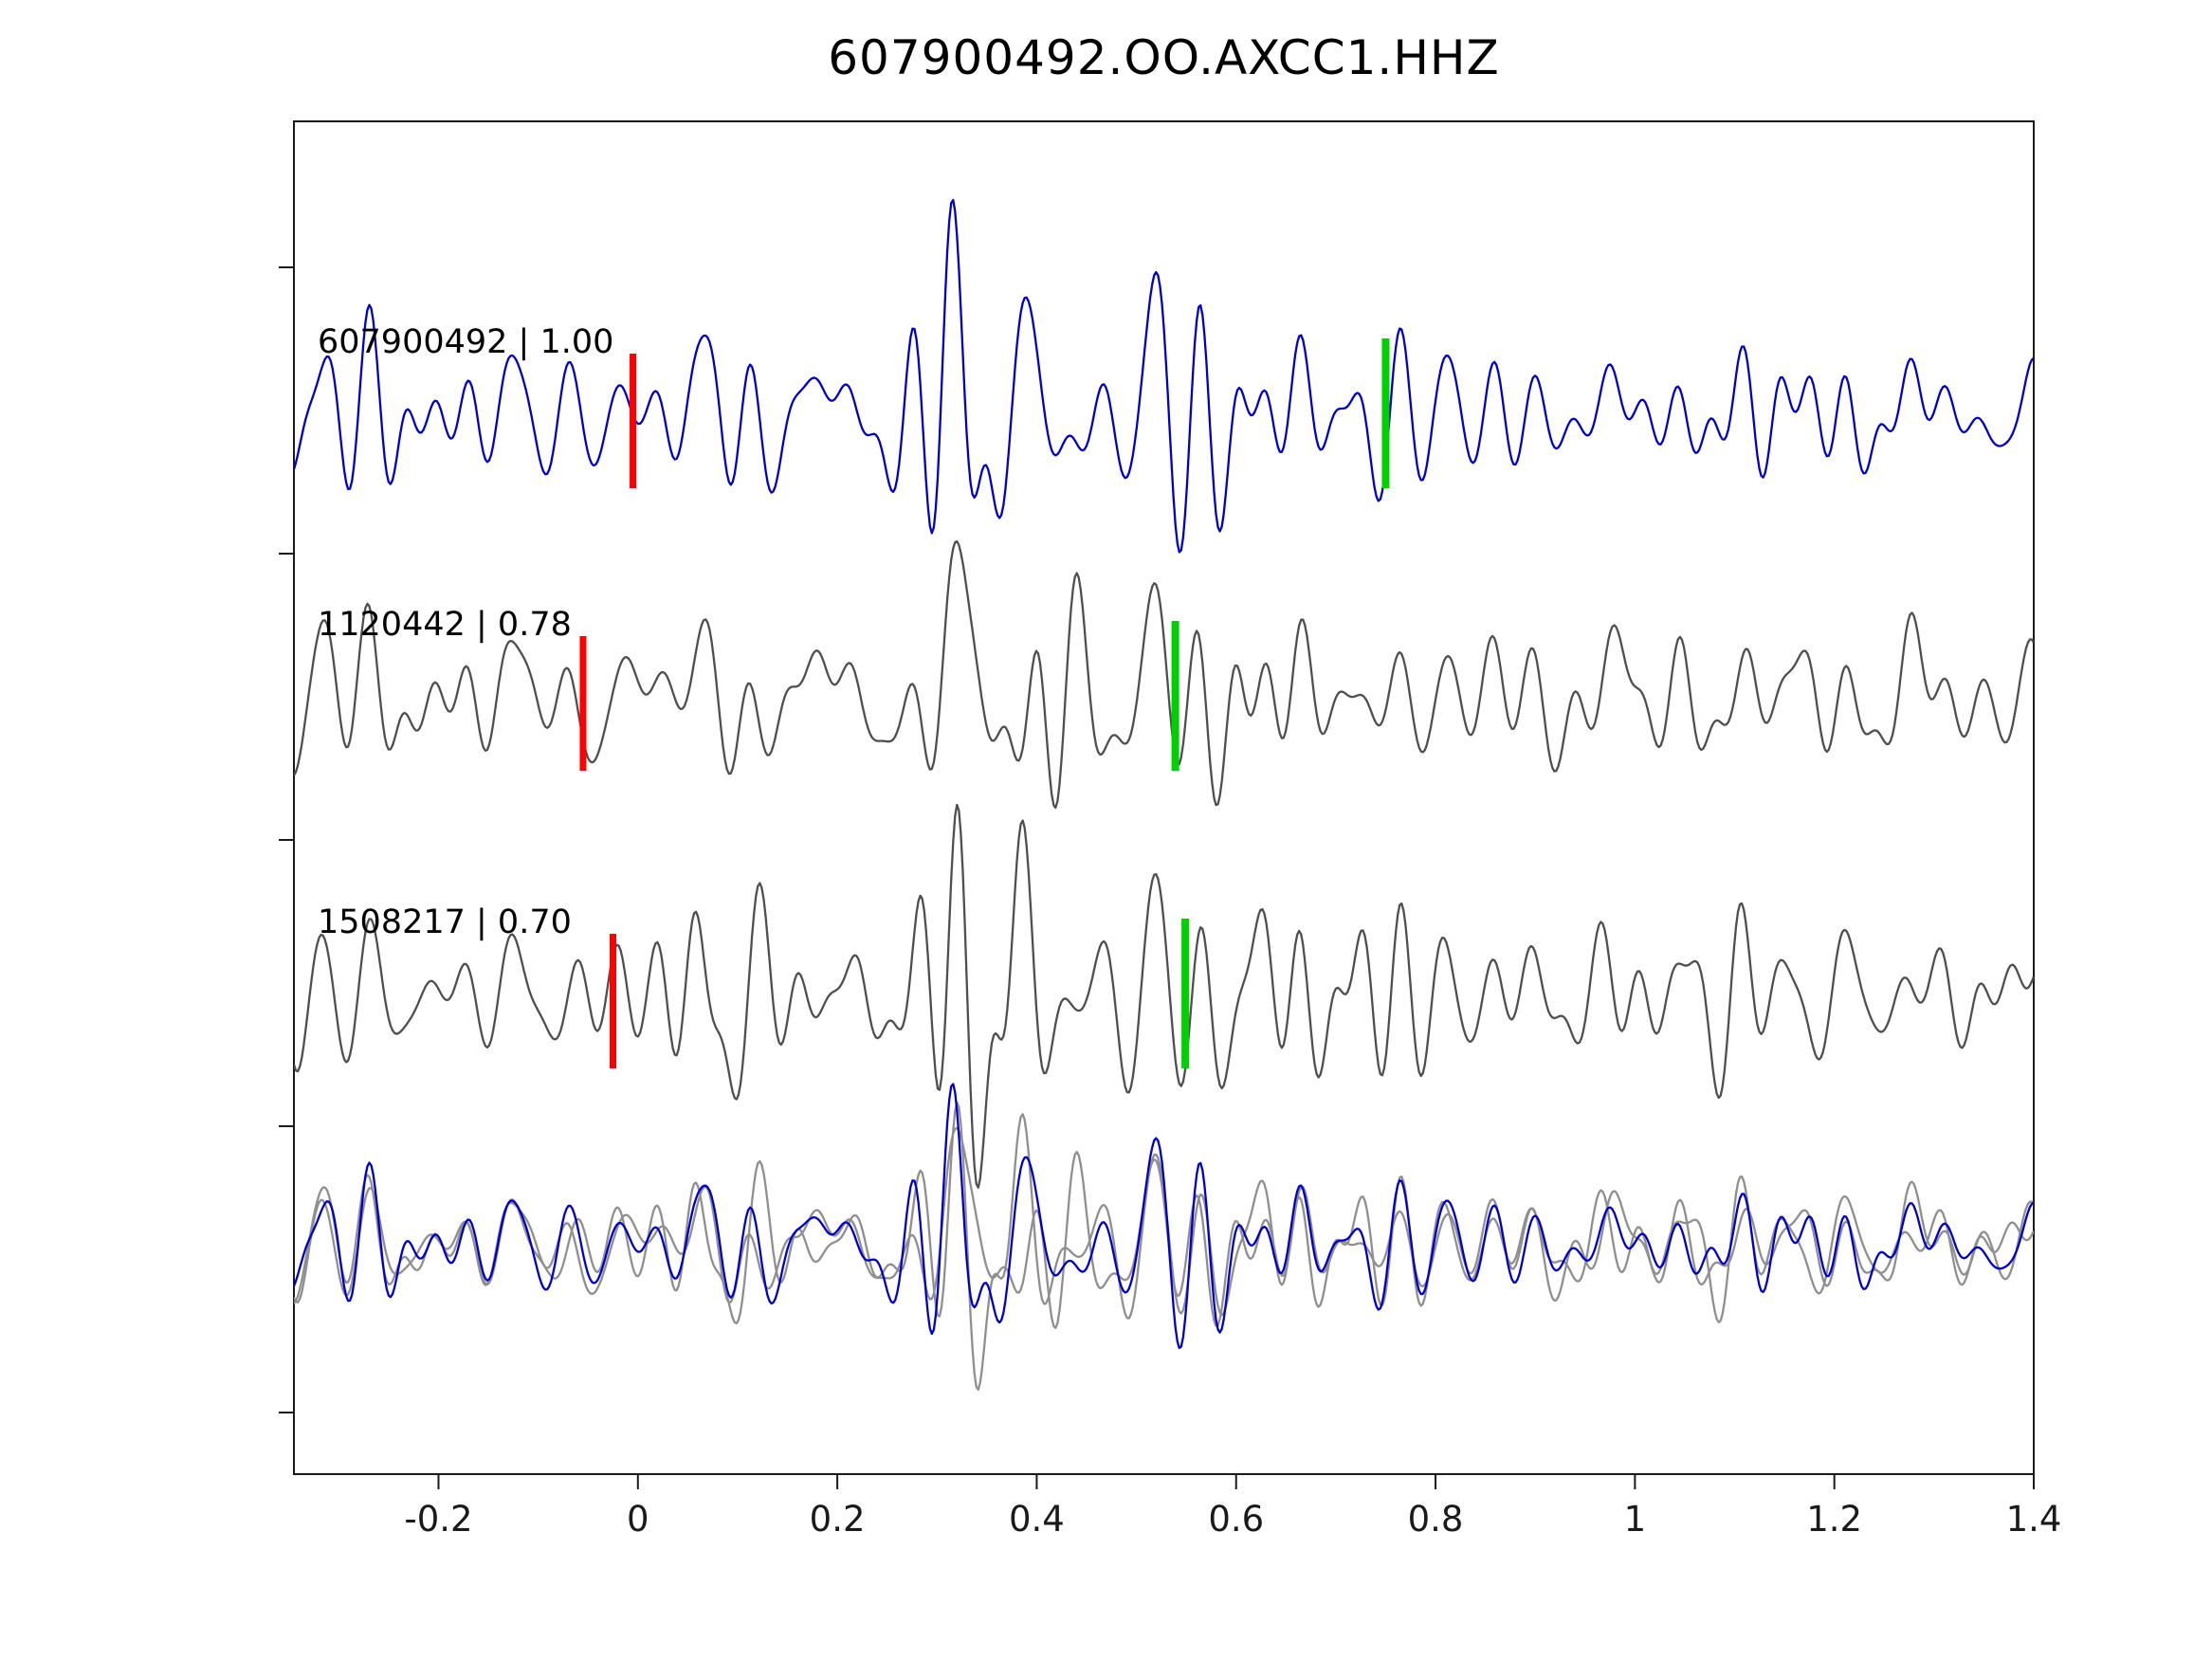 The image size is (2212, 1659). I want to click on x-tick-label: 0, so click(638, 1519).